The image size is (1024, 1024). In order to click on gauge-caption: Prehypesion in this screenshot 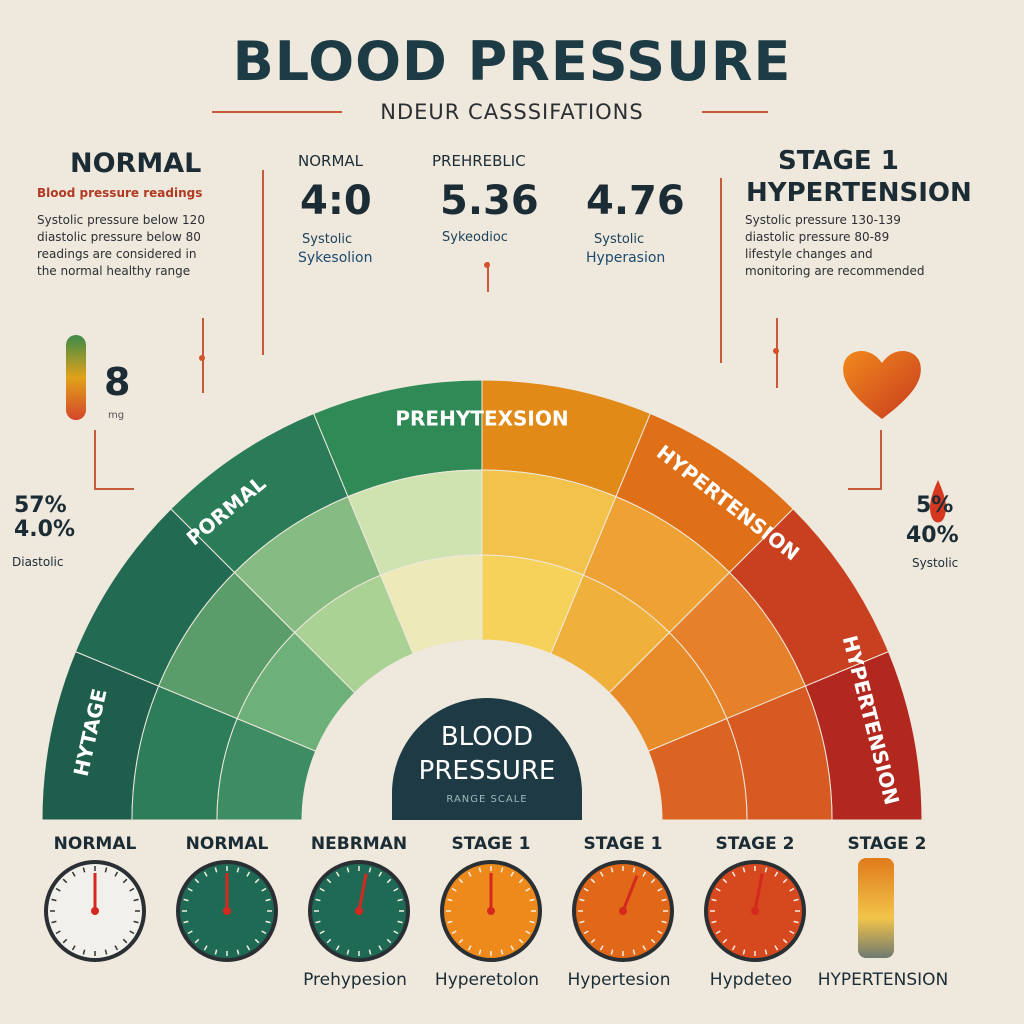, I will do `click(355, 980)`.